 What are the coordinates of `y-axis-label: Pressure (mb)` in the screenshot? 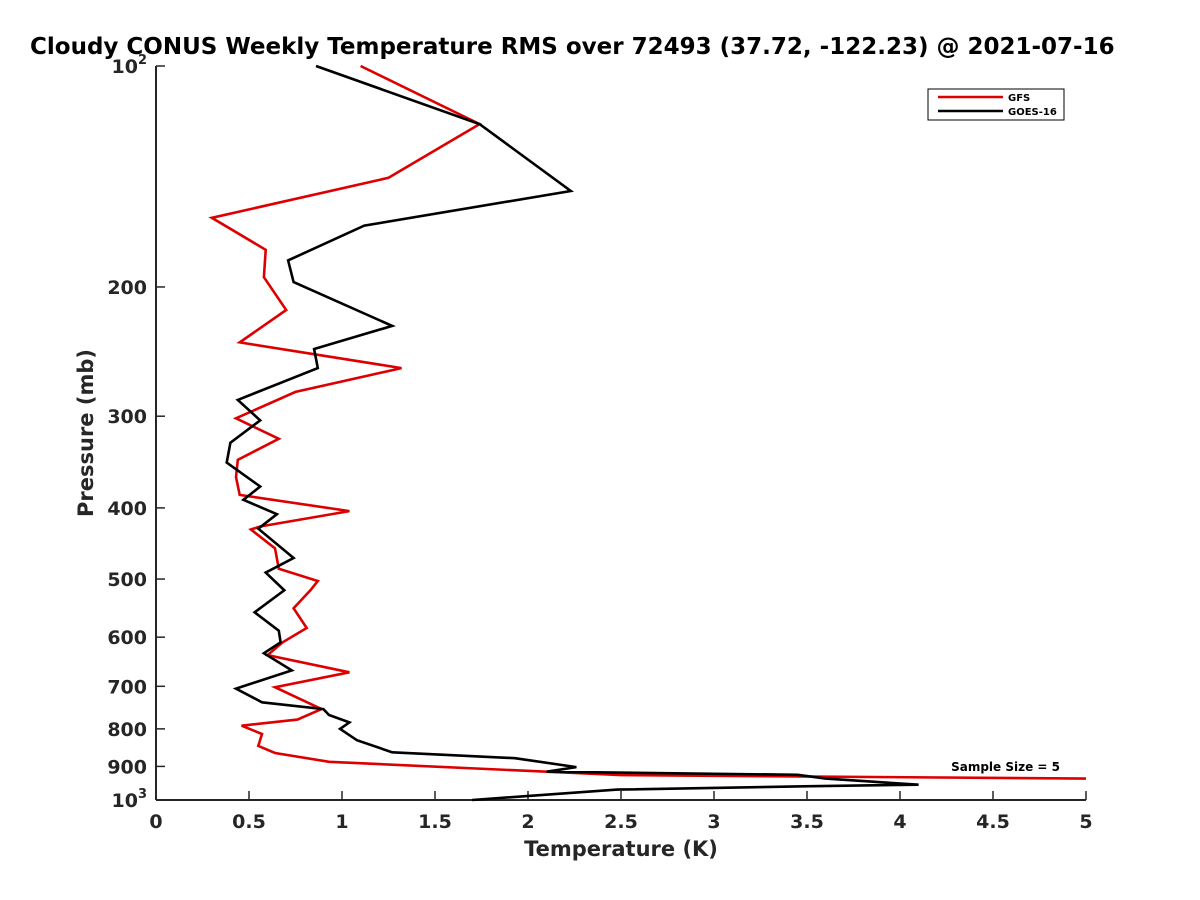 It's located at (86, 433).